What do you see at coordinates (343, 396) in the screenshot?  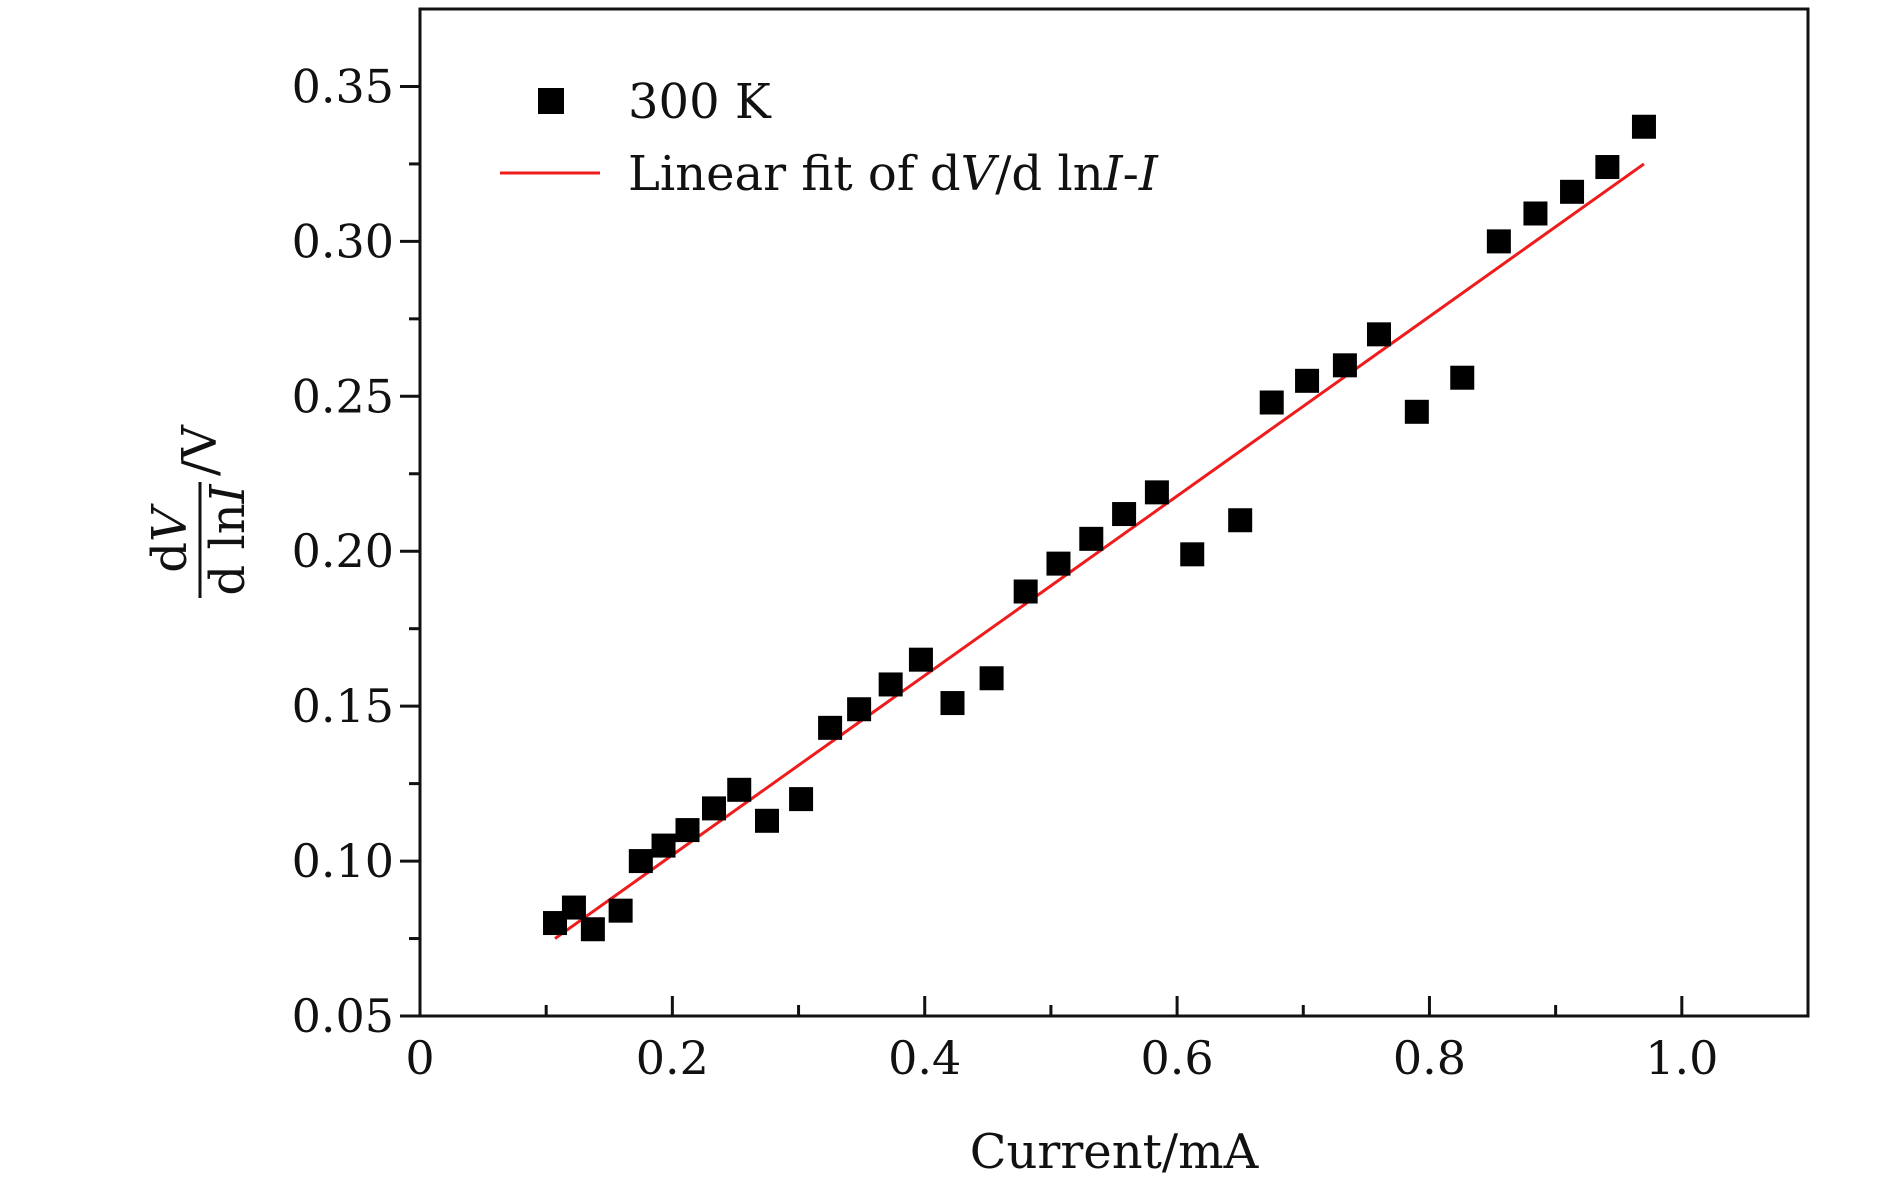 I see `y-tick-label: 0.25` at bounding box center [343, 396].